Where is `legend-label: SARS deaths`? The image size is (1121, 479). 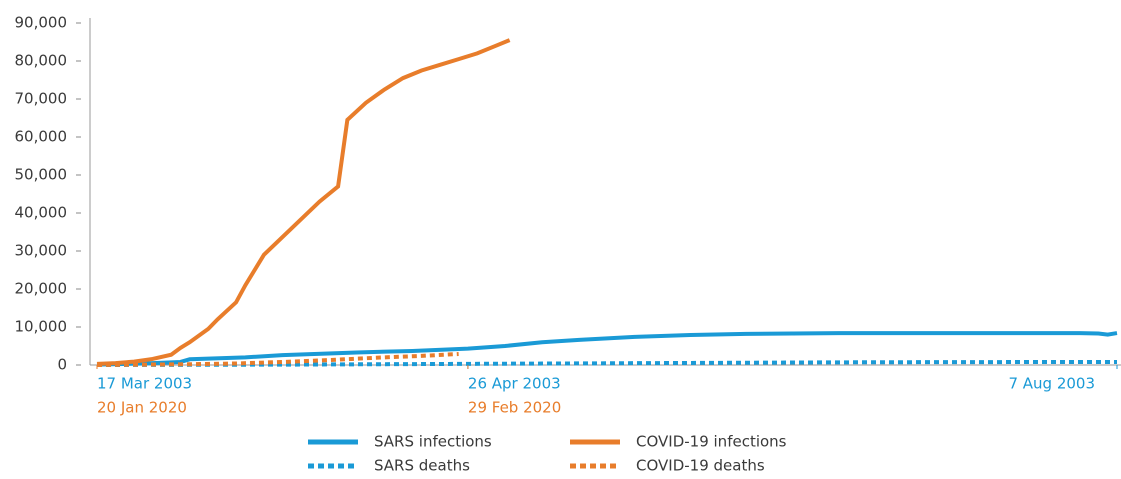 legend-label: SARS deaths is located at coordinates (422, 466).